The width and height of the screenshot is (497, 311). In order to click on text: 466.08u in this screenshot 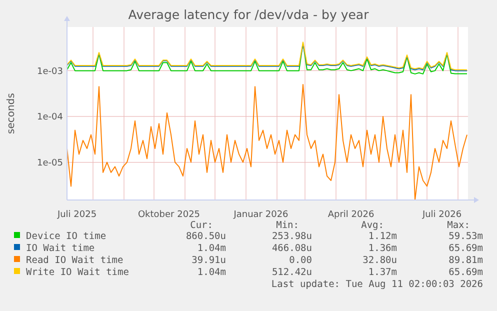, I will do `click(292, 248)`.